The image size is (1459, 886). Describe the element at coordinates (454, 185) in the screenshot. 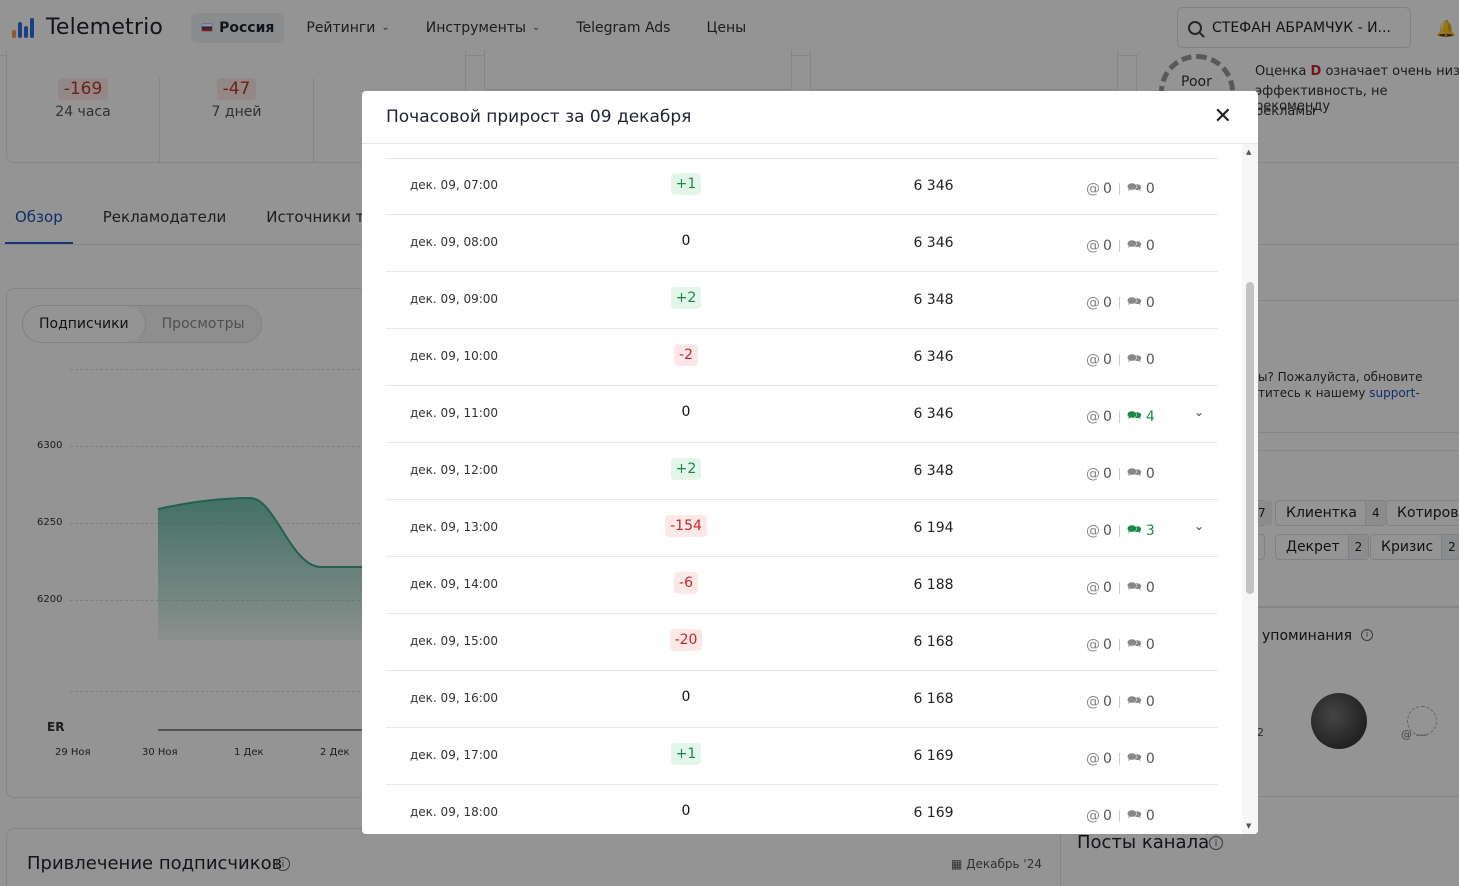

I see `row-time: дек. 09, 07:00` at that location.